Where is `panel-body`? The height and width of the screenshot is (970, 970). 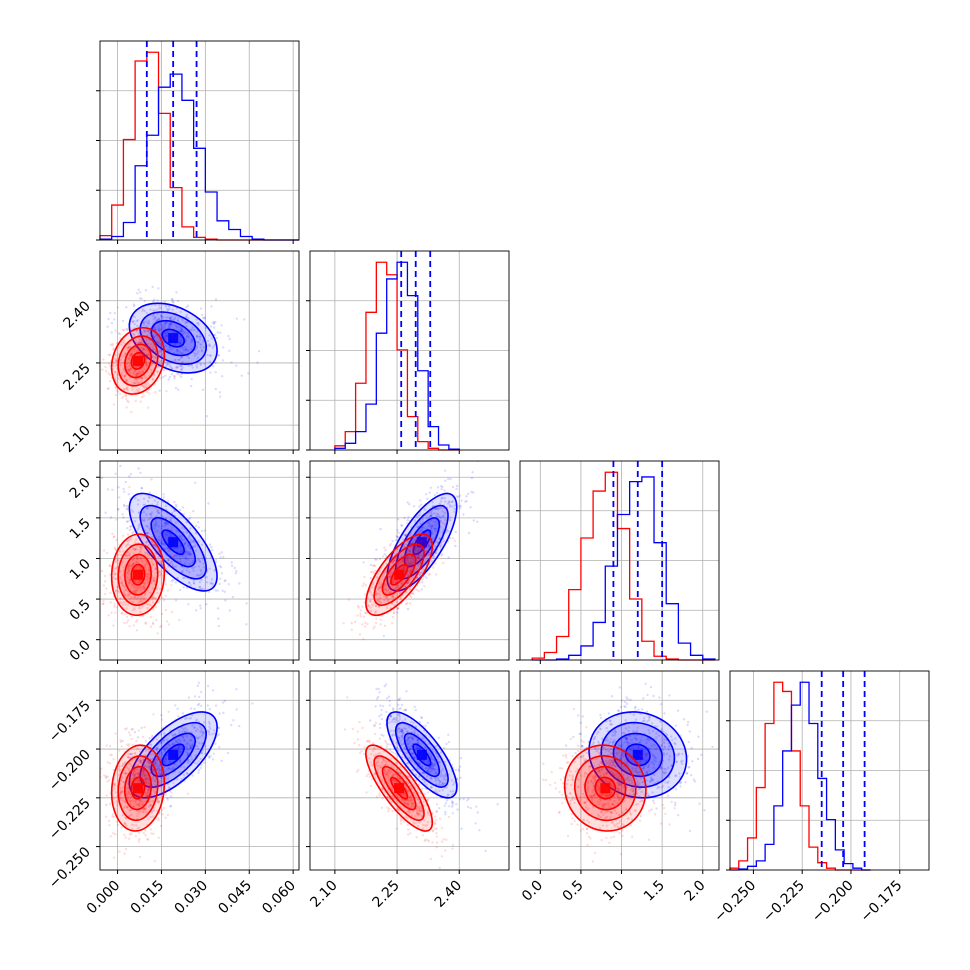
panel-body is located at coordinates (410, 551).